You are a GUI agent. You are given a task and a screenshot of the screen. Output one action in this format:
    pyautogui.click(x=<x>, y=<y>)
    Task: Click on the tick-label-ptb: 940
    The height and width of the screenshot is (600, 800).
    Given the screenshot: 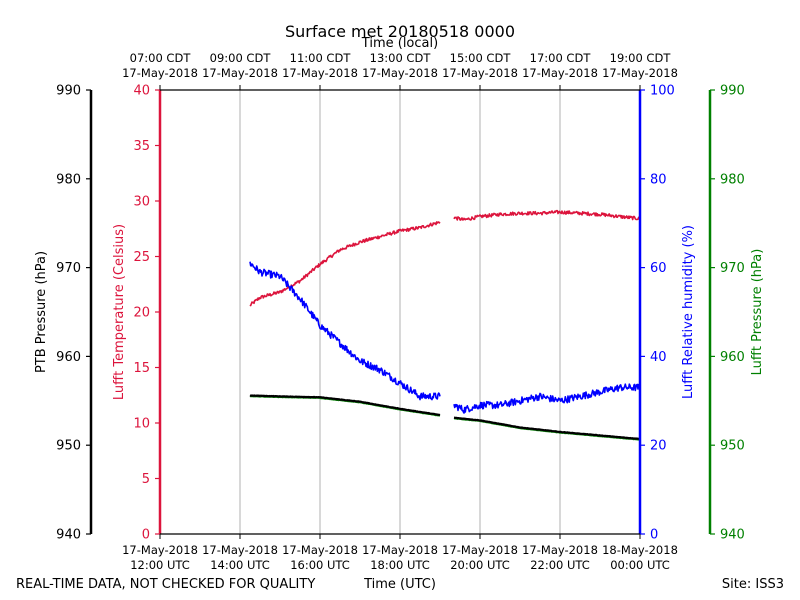 What is the action you would take?
    pyautogui.click(x=68, y=535)
    